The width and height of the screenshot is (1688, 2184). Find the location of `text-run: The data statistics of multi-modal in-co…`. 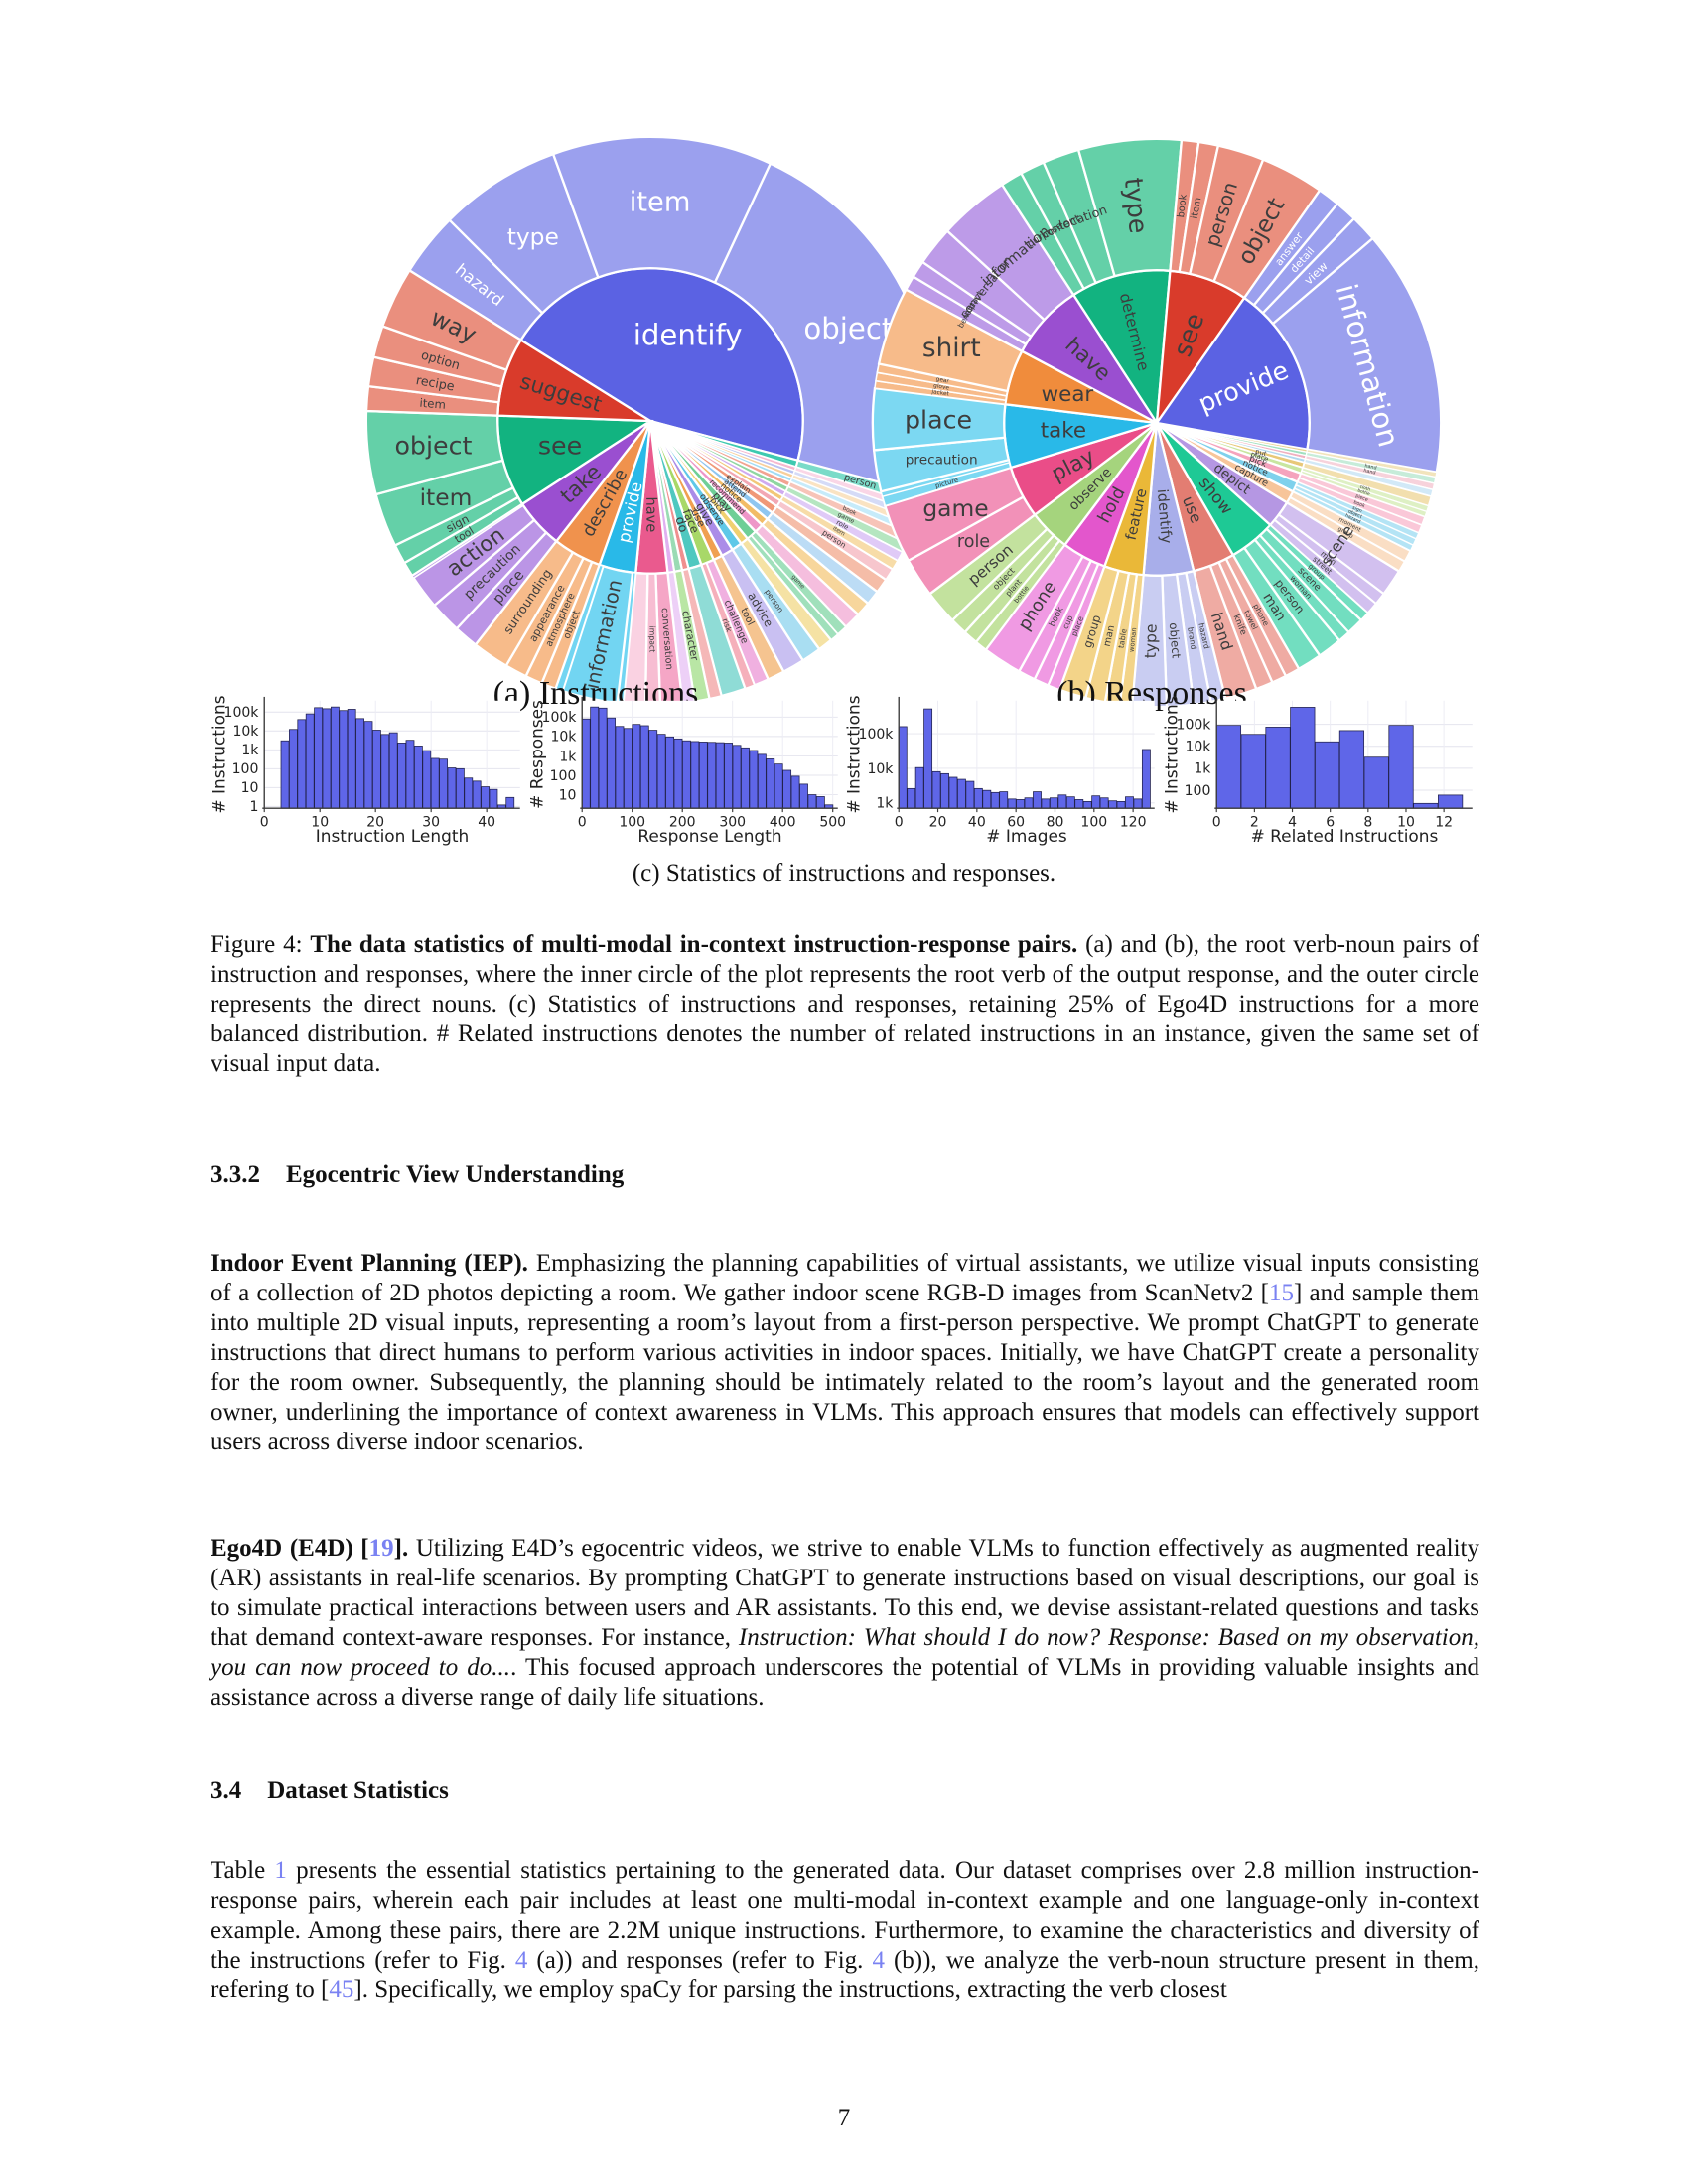

text-run: The data statistics of multi-modal in-co… is located at coordinates (694, 944).